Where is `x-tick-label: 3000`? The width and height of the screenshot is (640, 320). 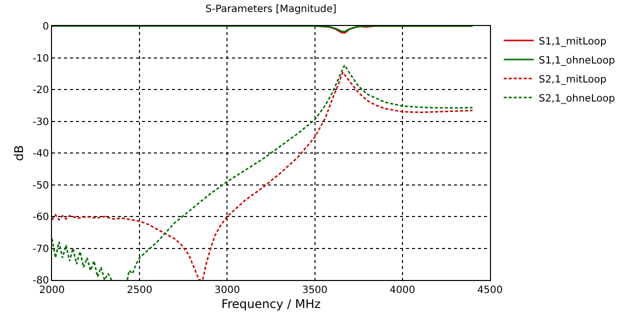 x-tick-label: 3000 is located at coordinates (227, 290).